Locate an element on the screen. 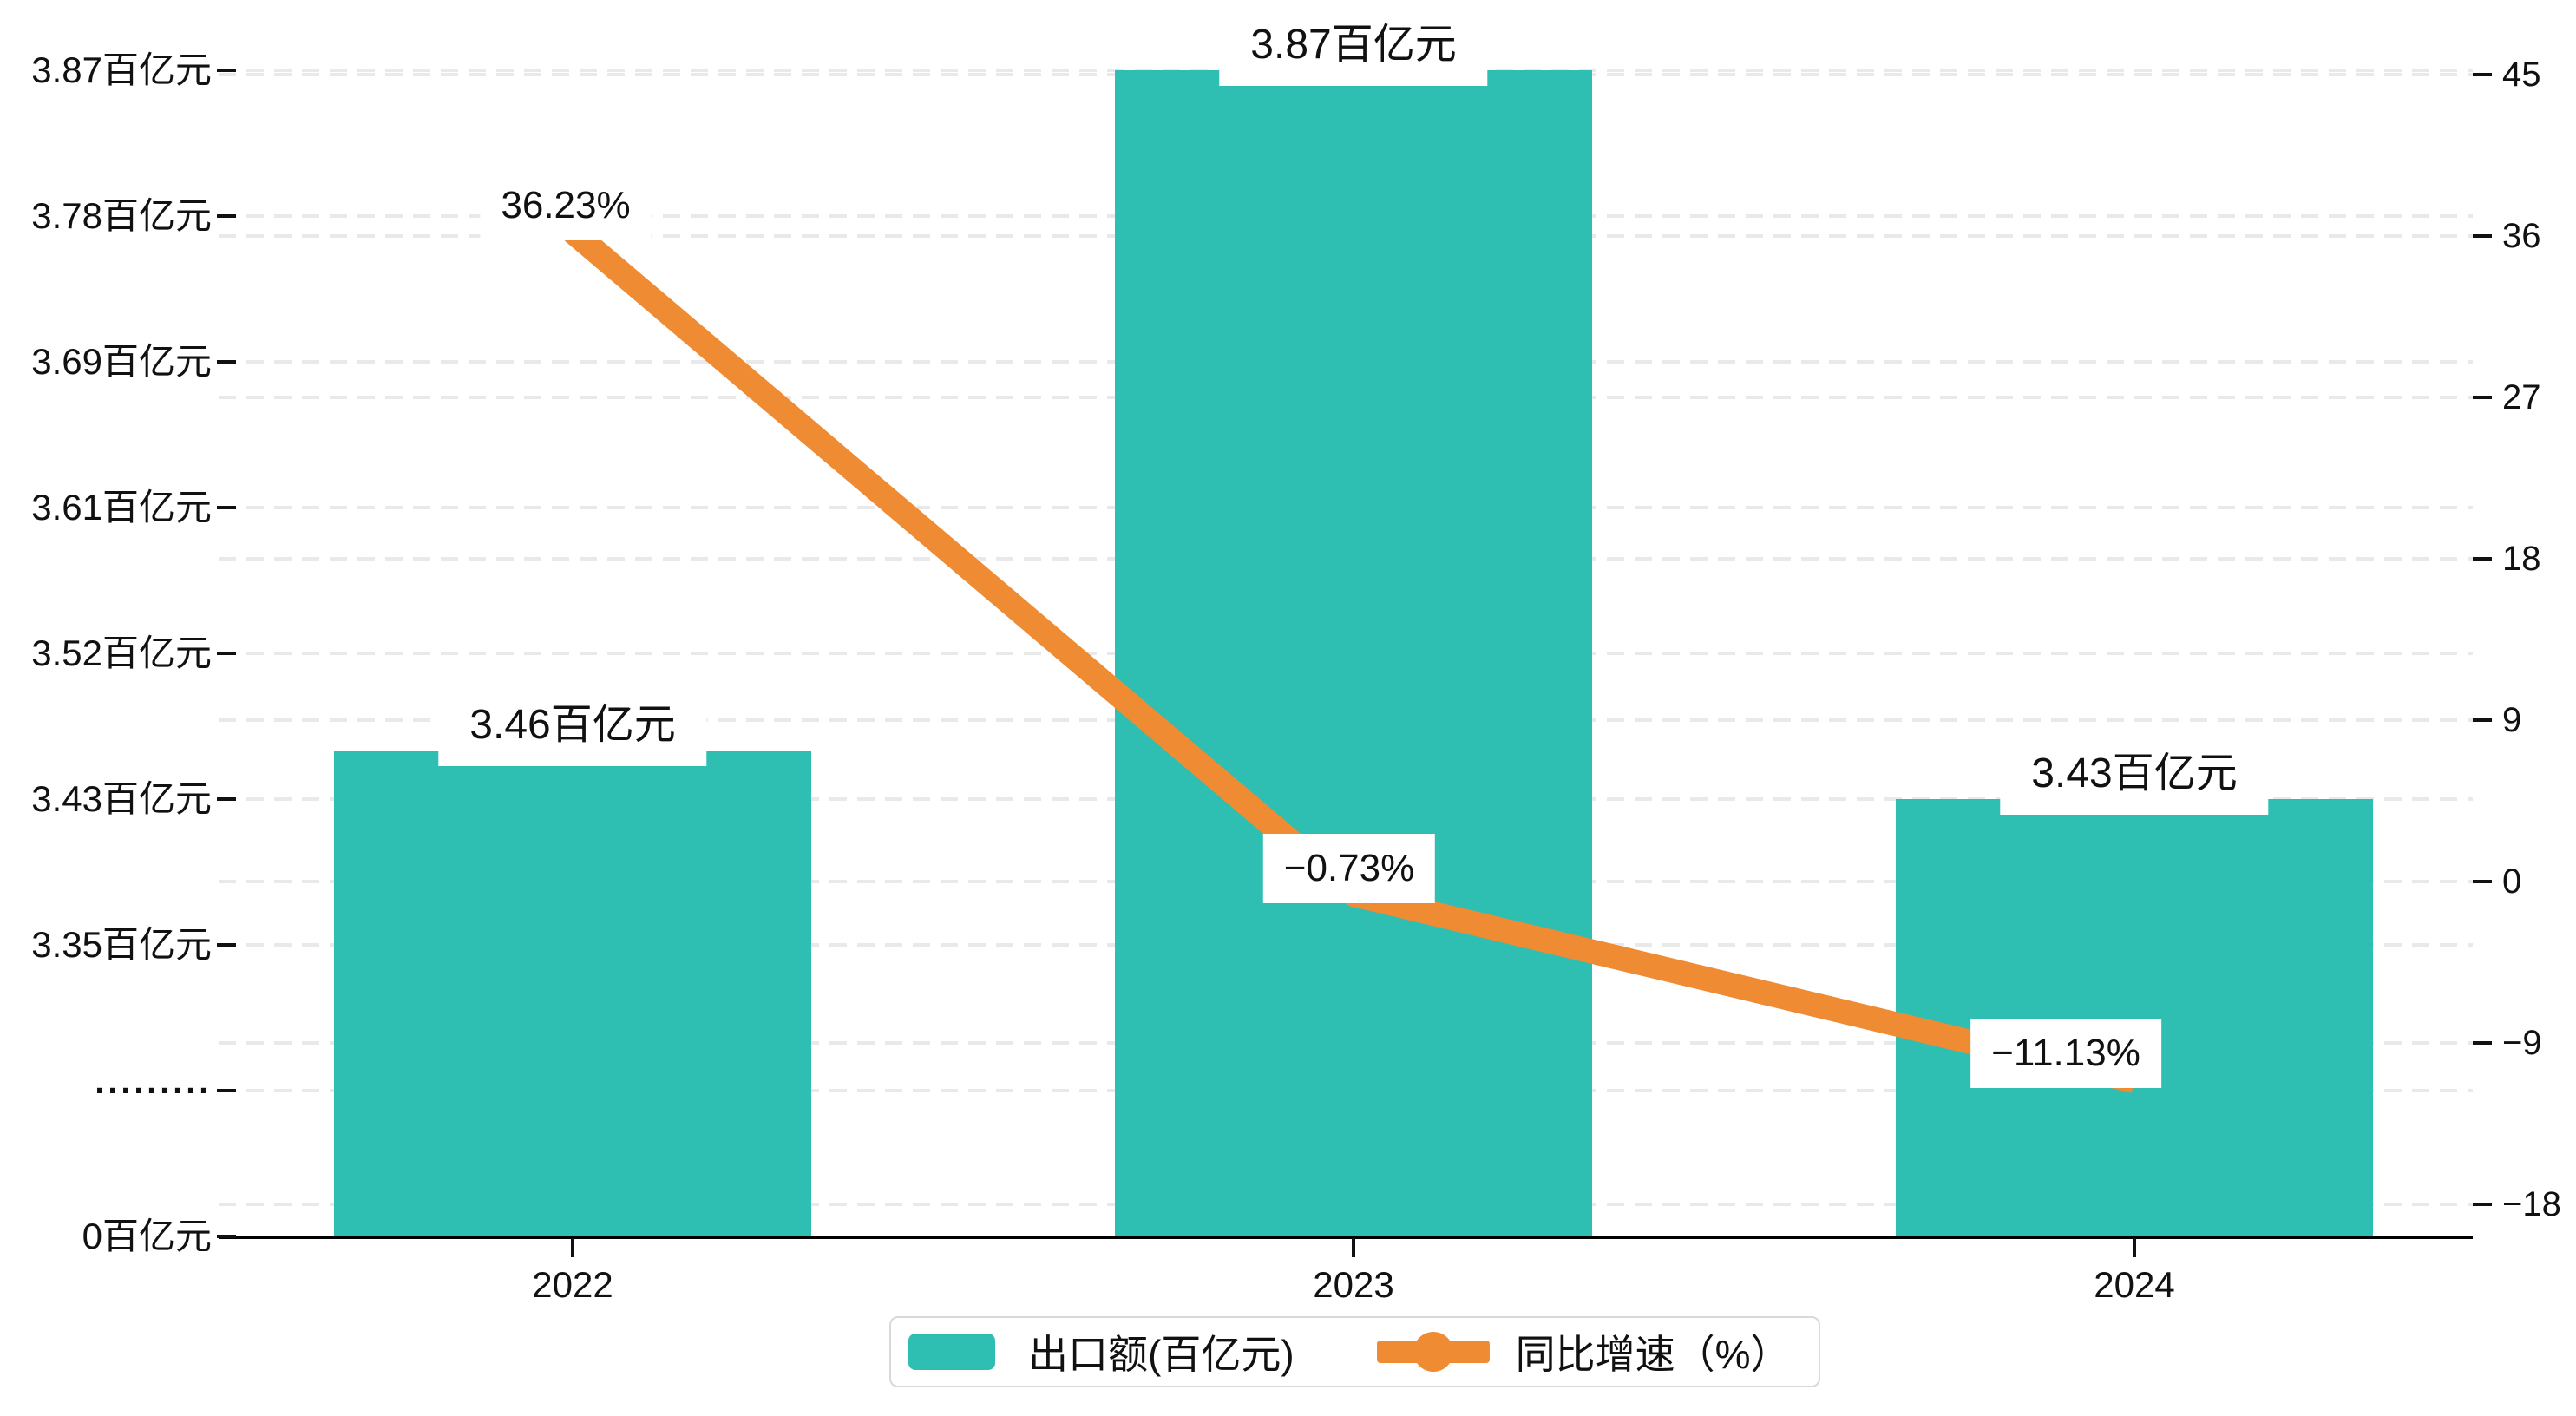 The height and width of the screenshot is (1416, 2576). right-axis-label: 27 is located at coordinates (2521, 397).